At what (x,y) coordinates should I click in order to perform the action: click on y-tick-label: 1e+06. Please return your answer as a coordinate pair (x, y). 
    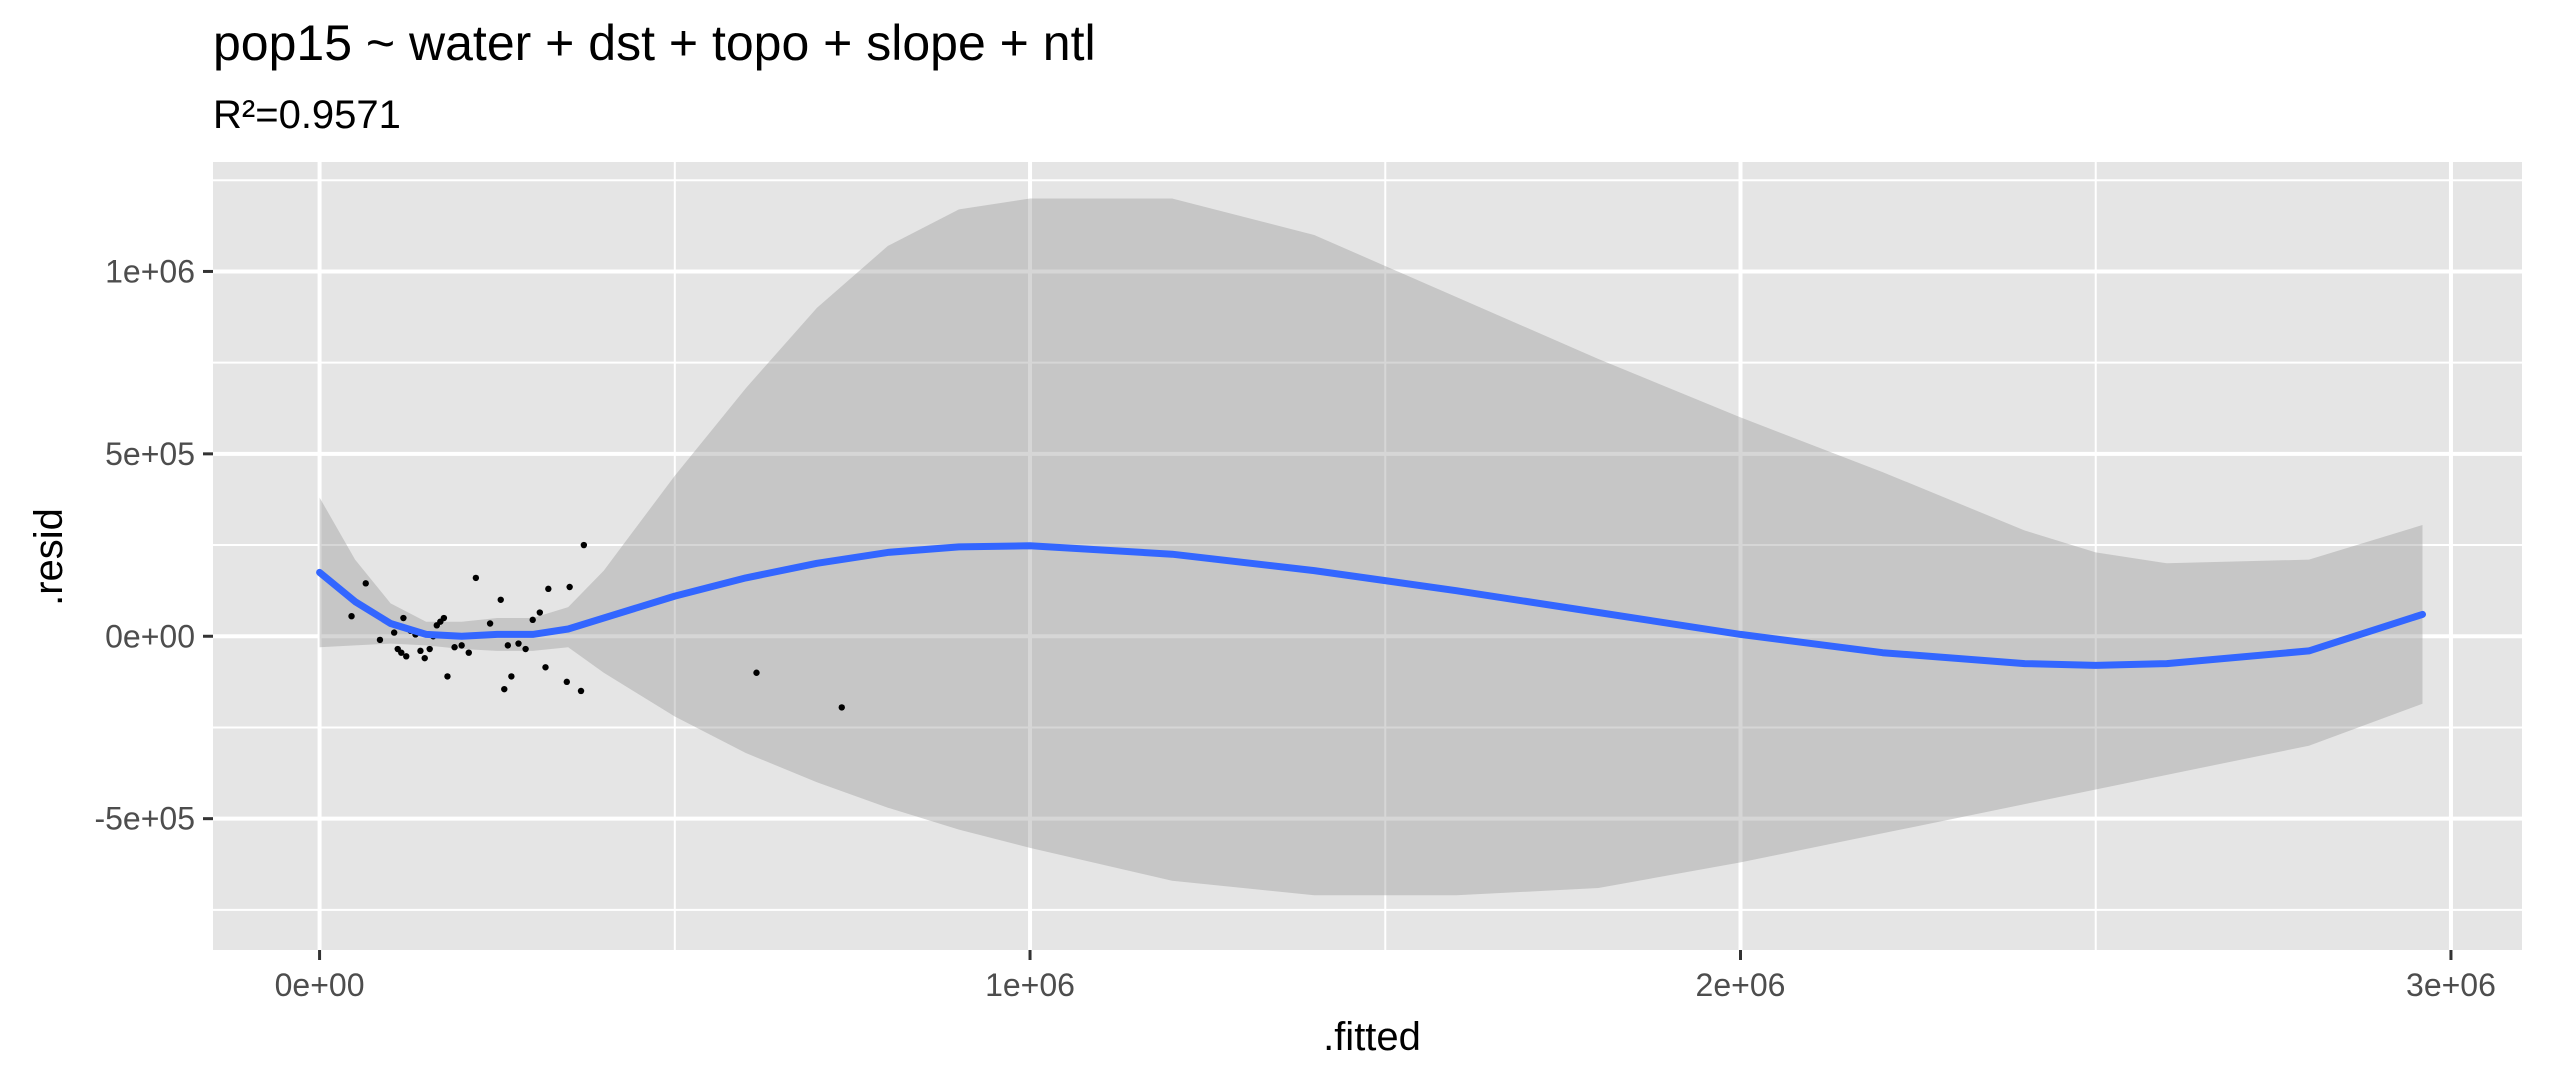
    Looking at the image, I should click on (150, 271).